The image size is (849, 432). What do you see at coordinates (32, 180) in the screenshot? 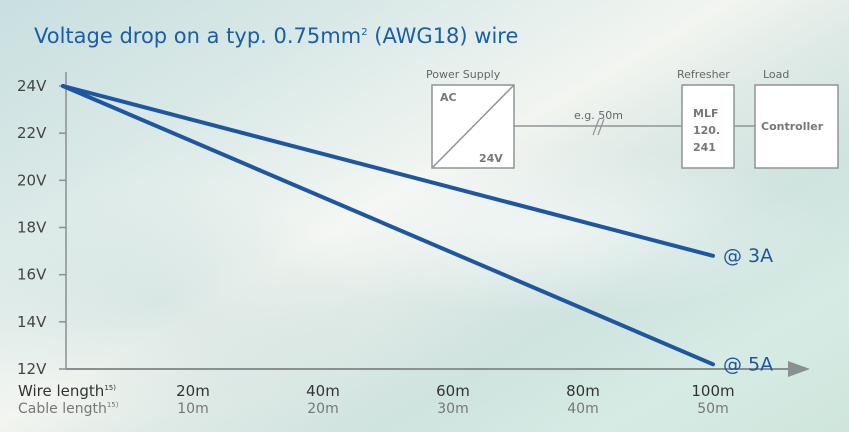
I see `y-tick-label: 20V` at bounding box center [32, 180].